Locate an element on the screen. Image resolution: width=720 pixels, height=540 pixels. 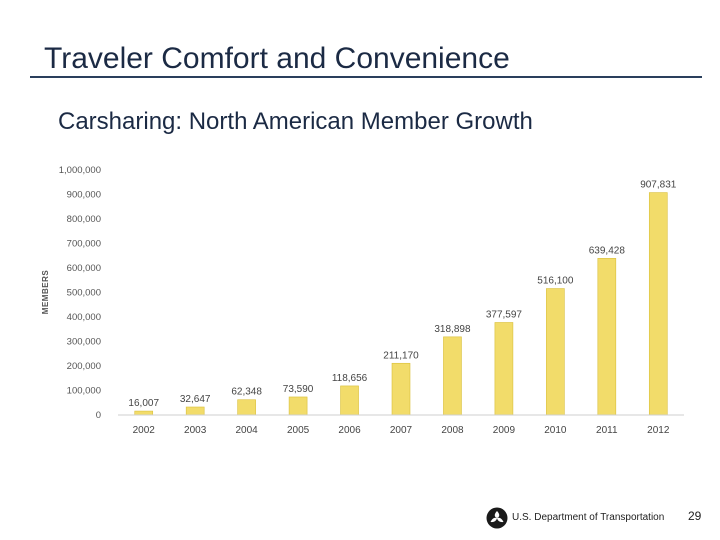
data-label: 516,100 is located at coordinates (555, 281).